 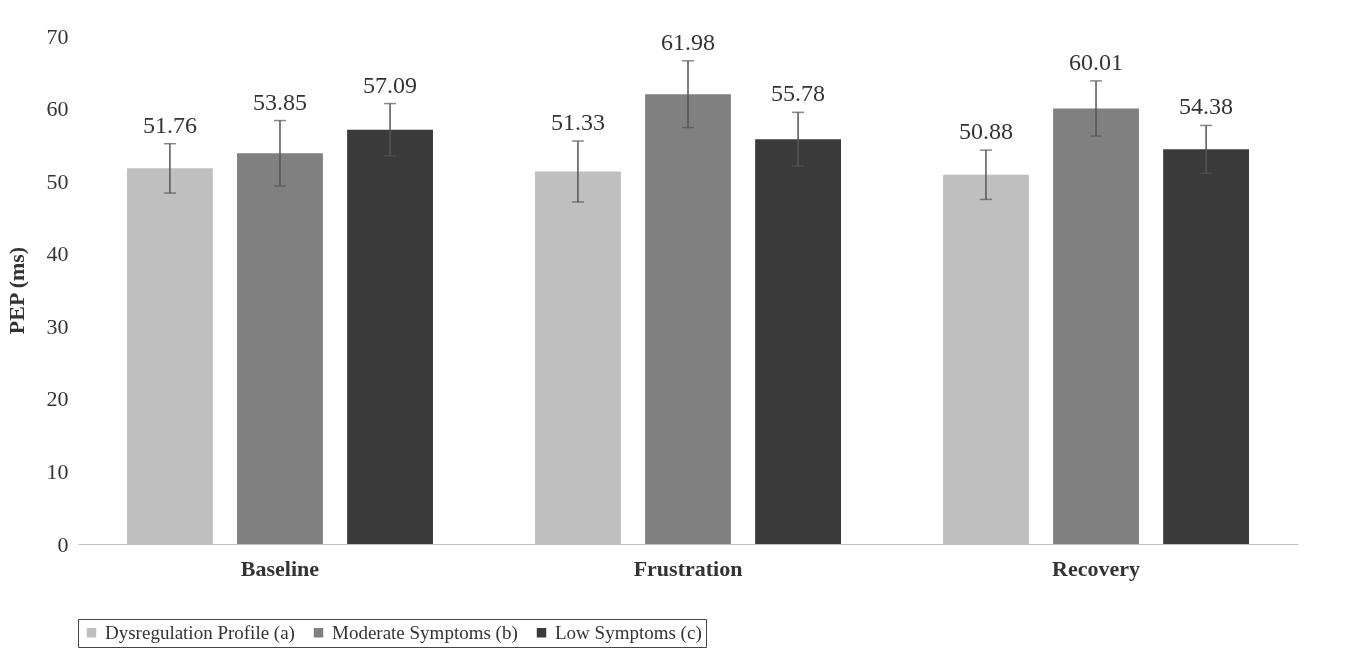 I want to click on legend-label: Dysregulation Profile (a), so click(x=200, y=632).